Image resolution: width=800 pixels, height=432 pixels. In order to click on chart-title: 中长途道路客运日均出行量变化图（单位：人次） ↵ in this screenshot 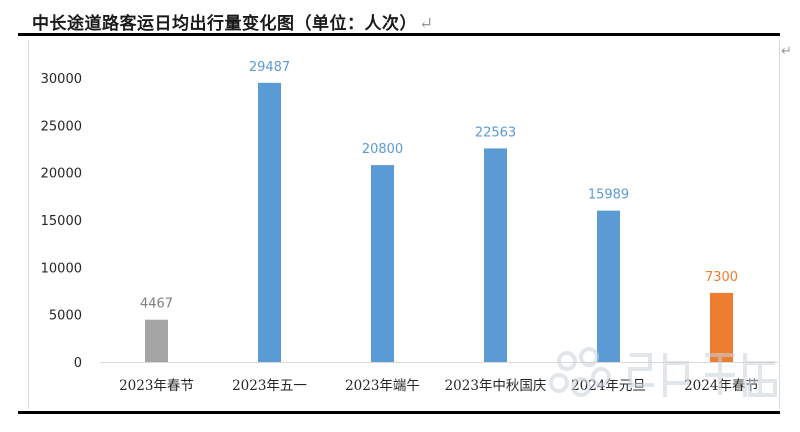, I will do `click(233, 21)`.